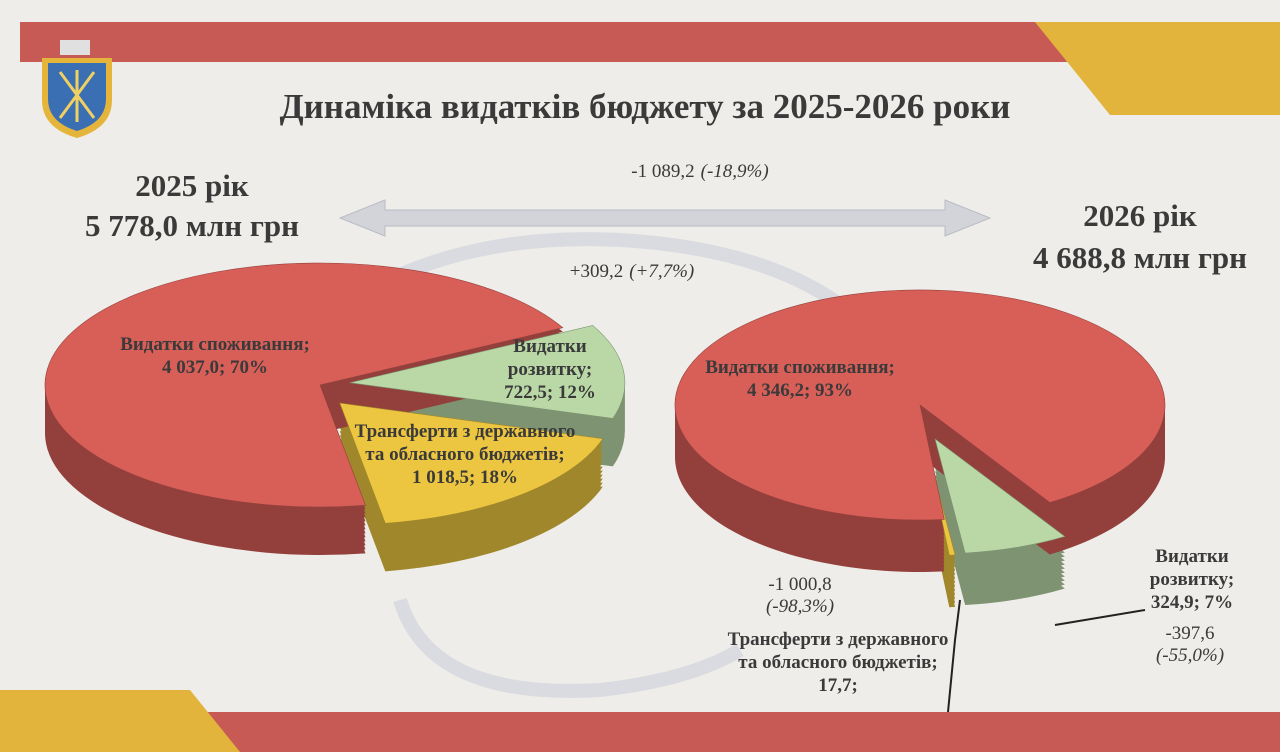 Image resolution: width=1280 pixels, height=752 pixels. I want to click on bottom-band, so click(725, 732).